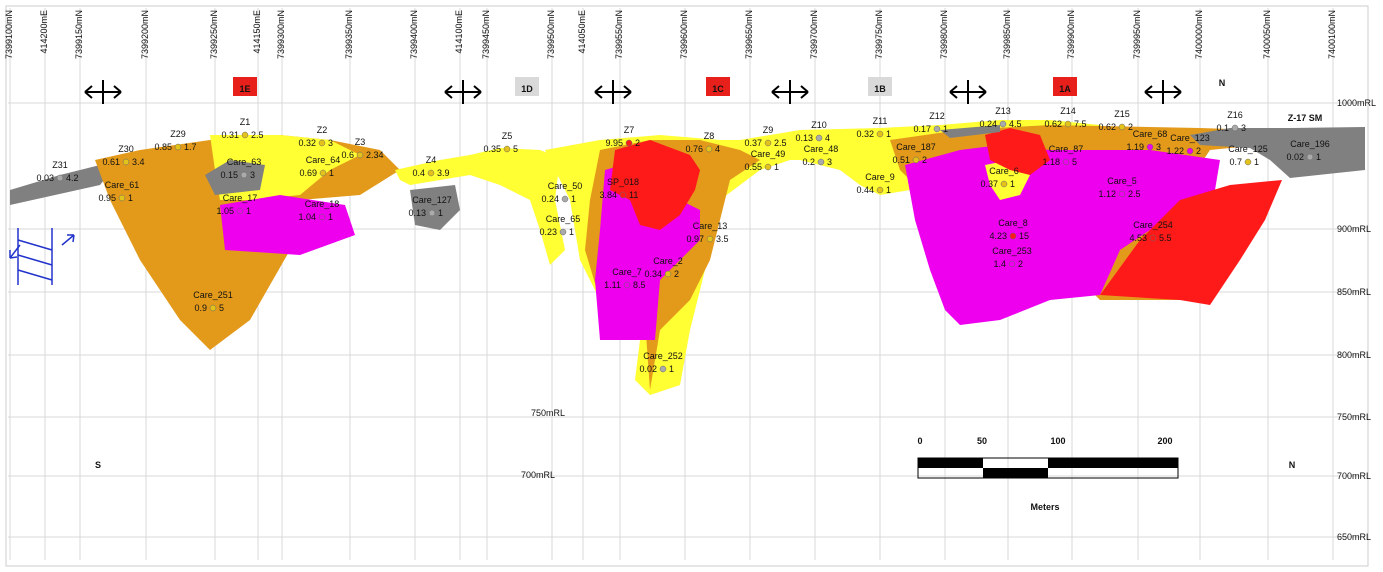  Describe the element at coordinates (1222, 83) in the screenshot. I see `north-label: N` at that location.